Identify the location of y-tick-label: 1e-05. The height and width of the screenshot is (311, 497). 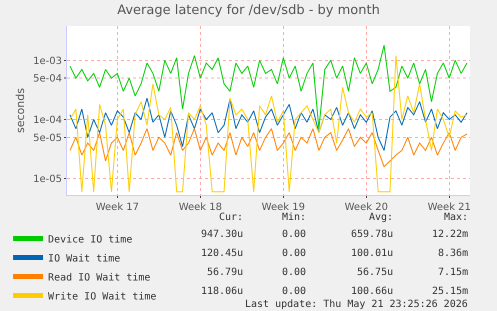
(47, 180).